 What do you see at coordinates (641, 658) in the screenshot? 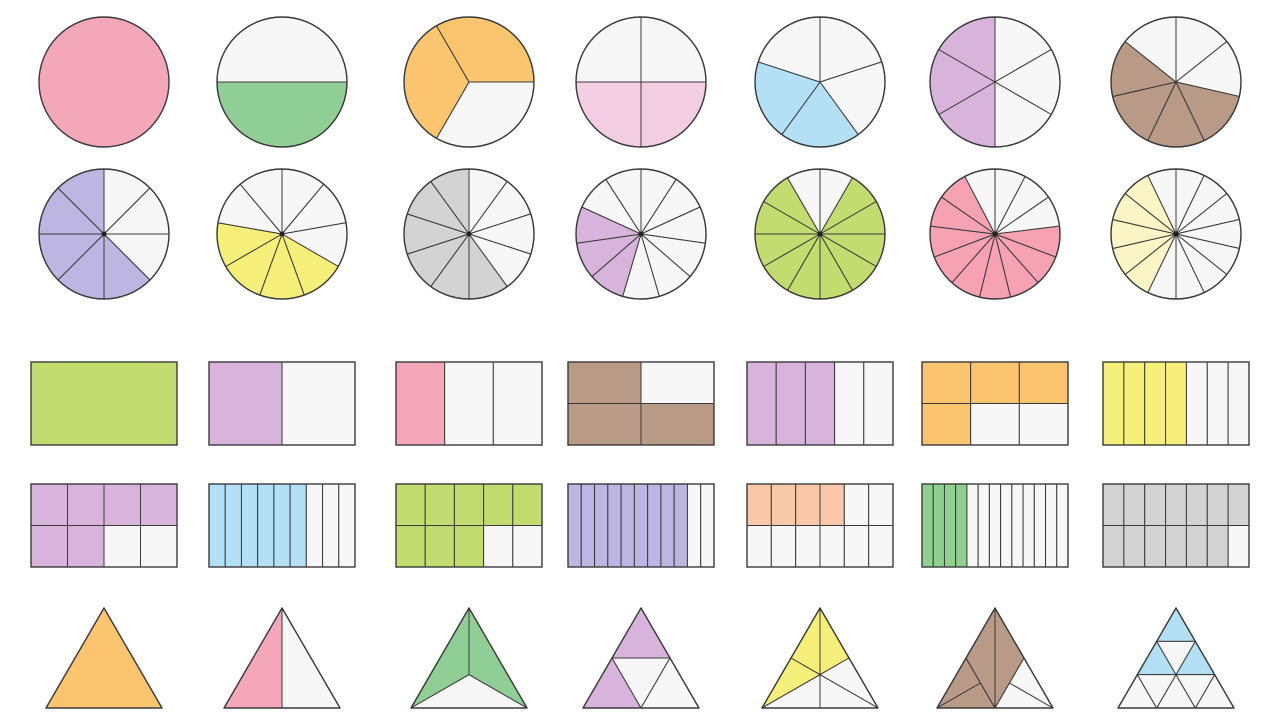
I see `triangle-fraction-quarters` at bounding box center [641, 658].